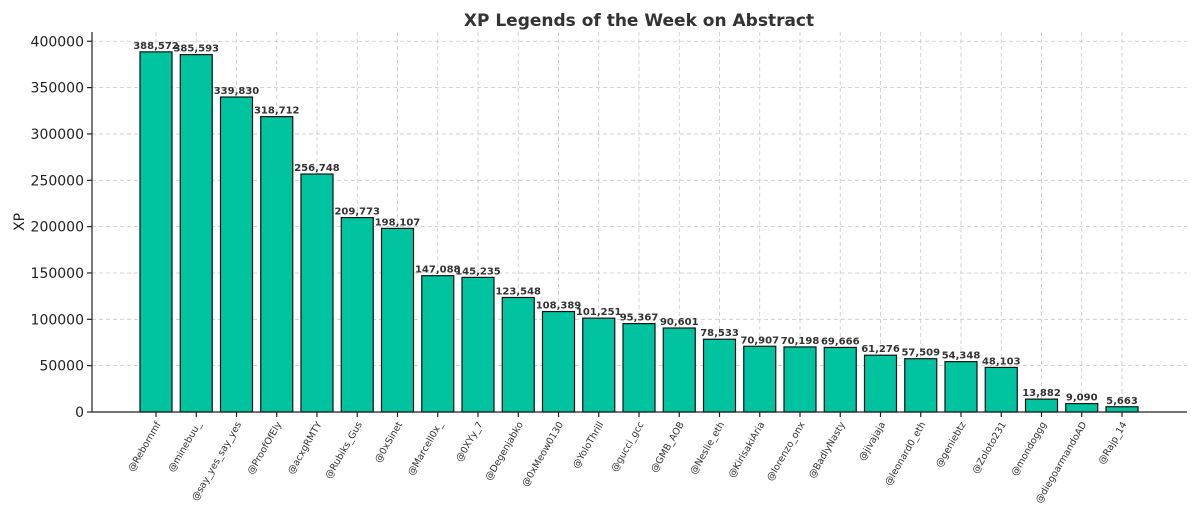 The width and height of the screenshot is (1200, 514). Describe the element at coordinates (1122, 401) in the screenshot. I see `data-label: 5,663` at that location.